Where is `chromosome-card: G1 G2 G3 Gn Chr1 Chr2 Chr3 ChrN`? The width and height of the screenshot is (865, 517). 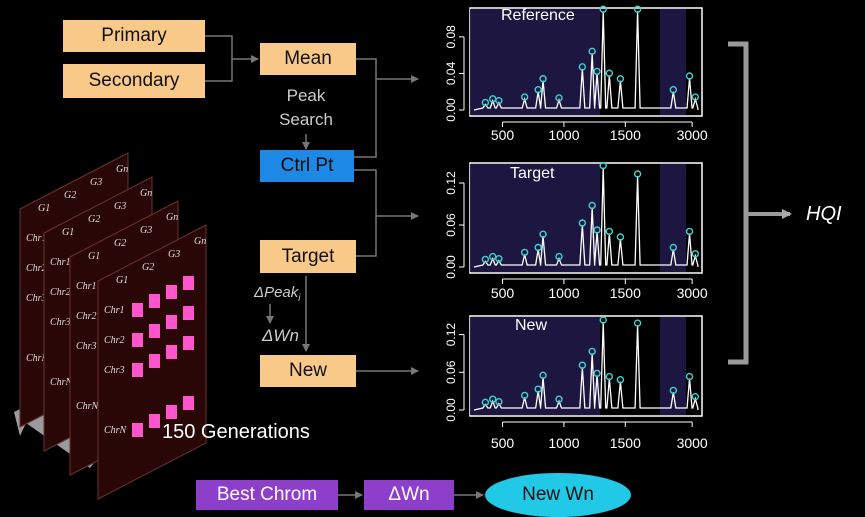 chromosome-card: G1 G2 G3 Gn Chr1 Chr2 Chr3 ChrN is located at coordinates (152, 362).